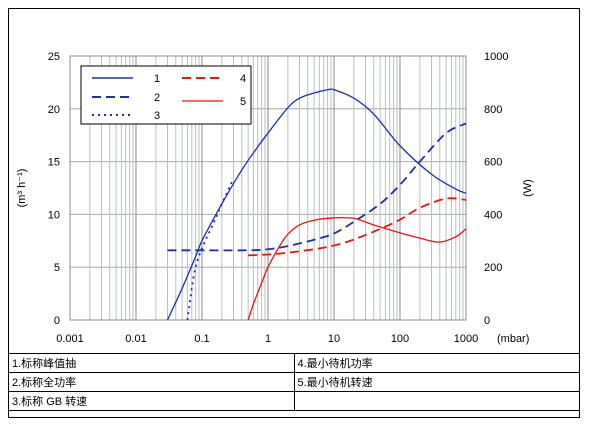 The image size is (590, 427). Describe the element at coordinates (487, 321) in the screenshot. I see `y-tick-label-right: 0` at that location.